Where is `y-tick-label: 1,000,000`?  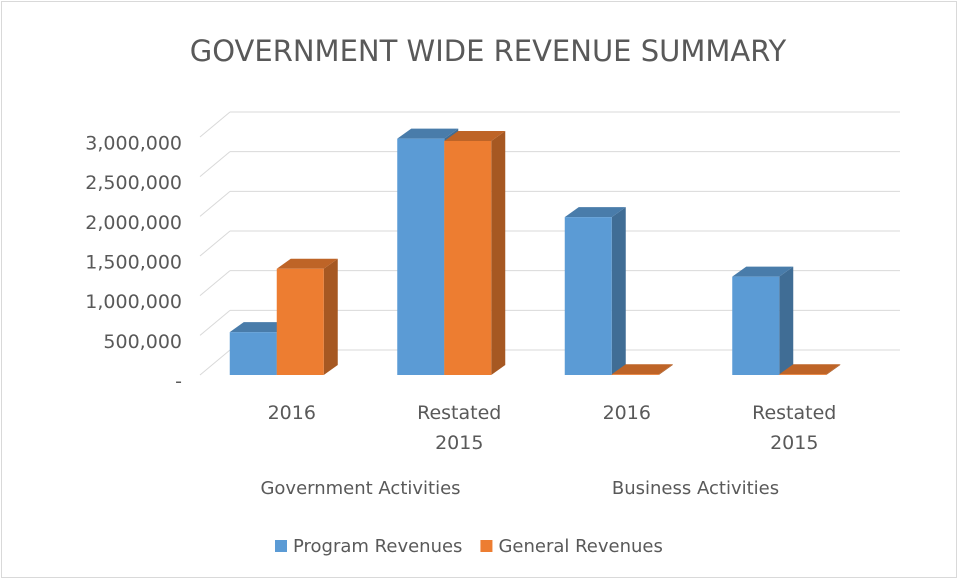
y-tick-label: 1,000,000 is located at coordinates (133, 302).